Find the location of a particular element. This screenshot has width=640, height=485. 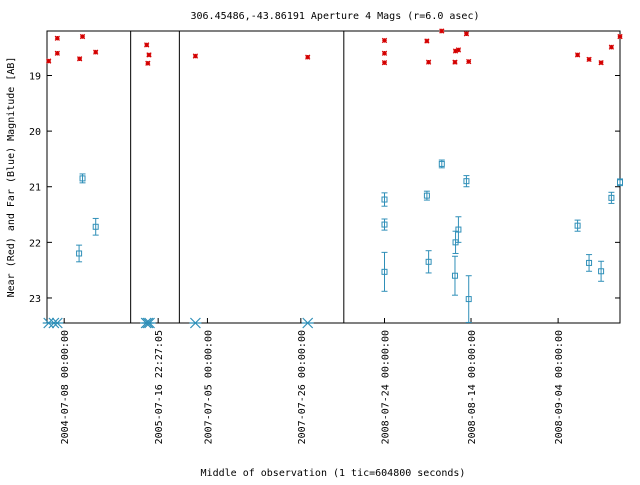

y-tick-label: 21 is located at coordinates (35, 188).